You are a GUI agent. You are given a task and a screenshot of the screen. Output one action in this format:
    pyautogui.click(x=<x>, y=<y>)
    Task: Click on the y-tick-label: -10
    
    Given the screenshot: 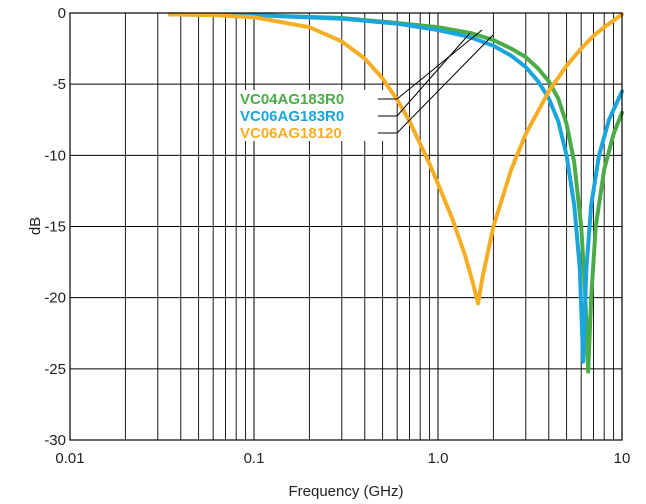 What is the action you would take?
    pyautogui.click(x=55, y=155)
    